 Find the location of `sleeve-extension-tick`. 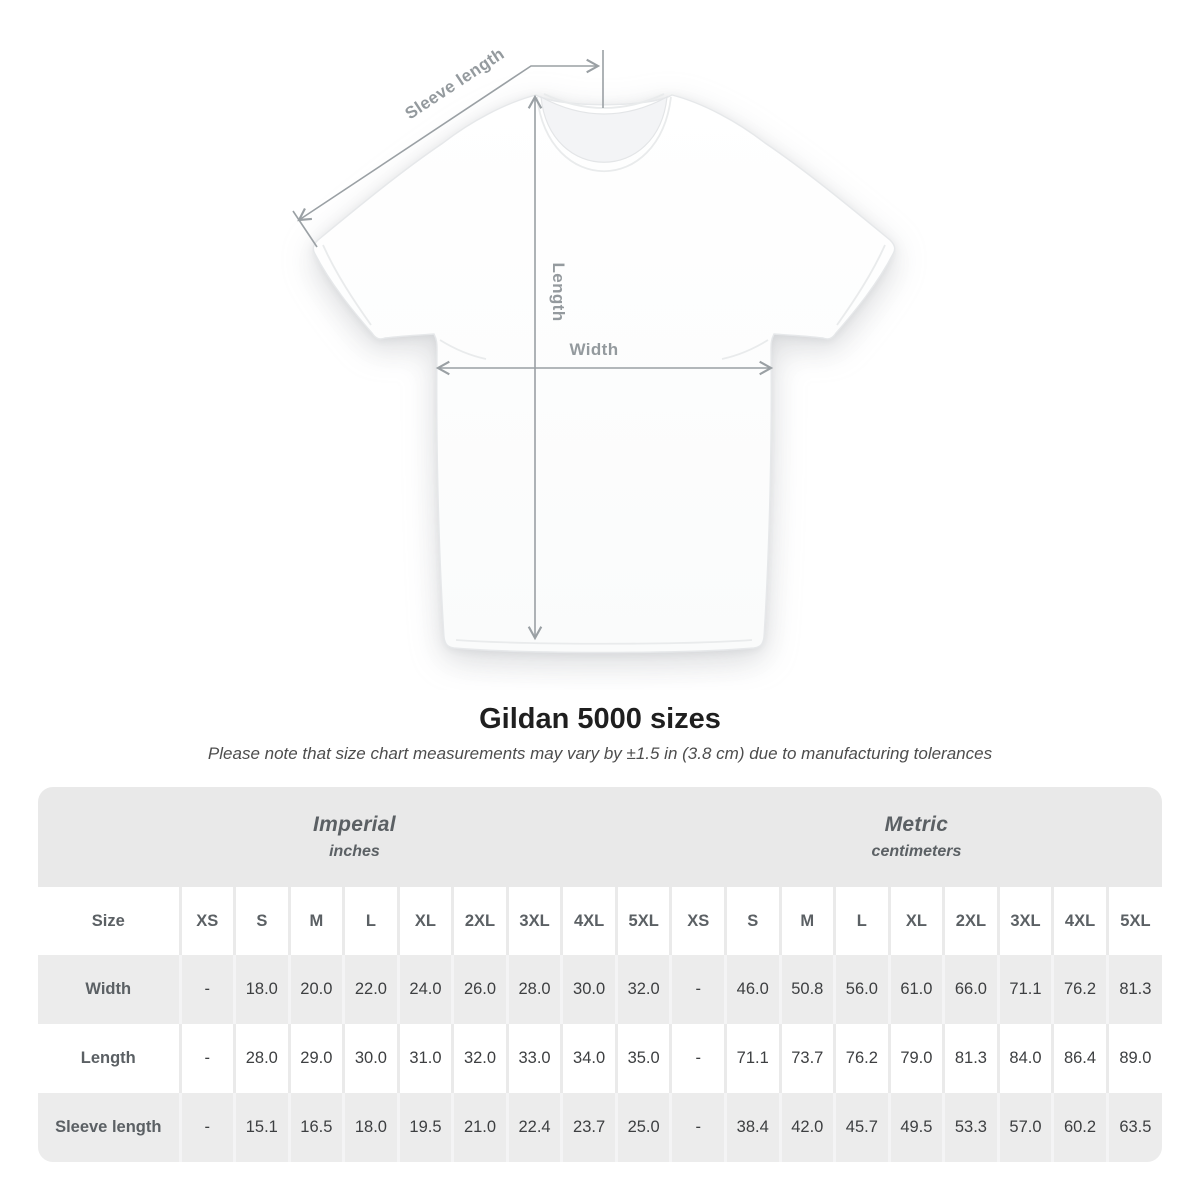

sleeve-extension-tick is located at coordinates (305, 229).